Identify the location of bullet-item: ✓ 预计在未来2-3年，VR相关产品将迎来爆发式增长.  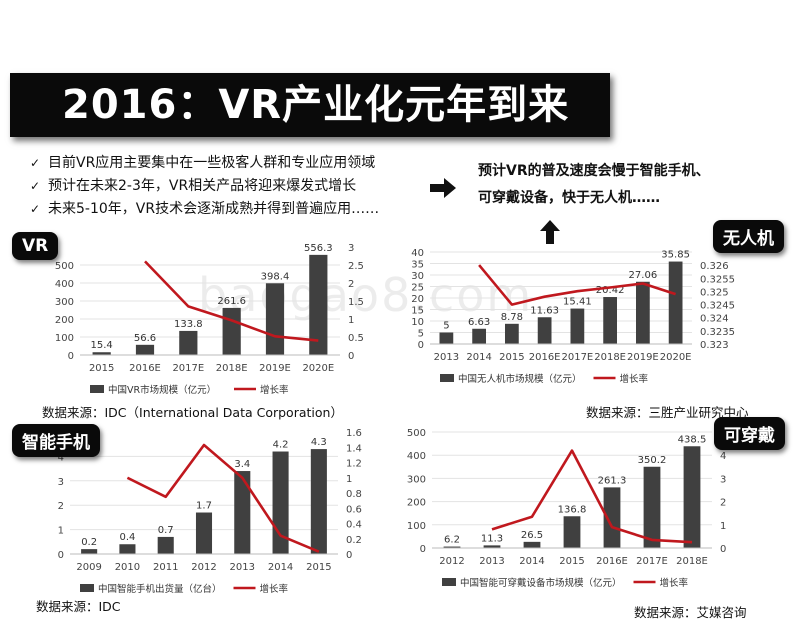
(204, 186).